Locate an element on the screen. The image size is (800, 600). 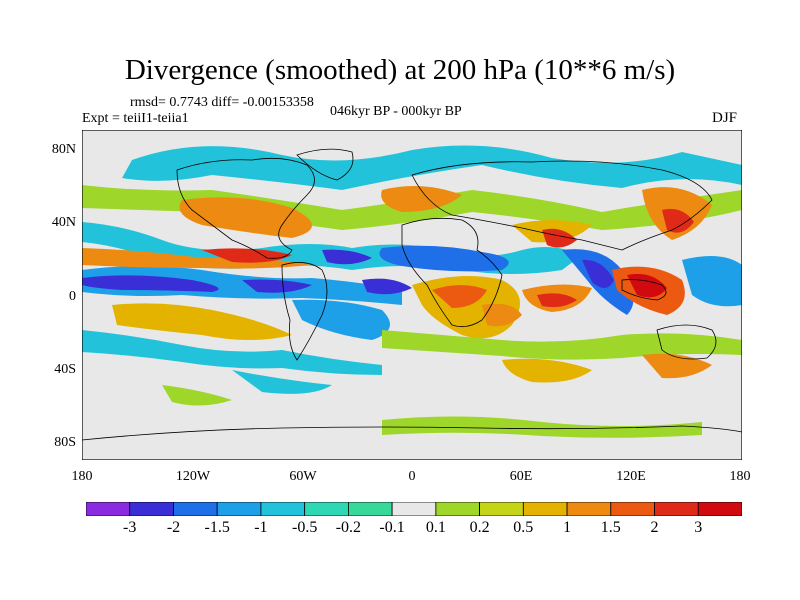
field-band-eq-pacific is located at coordinates (242, 285).